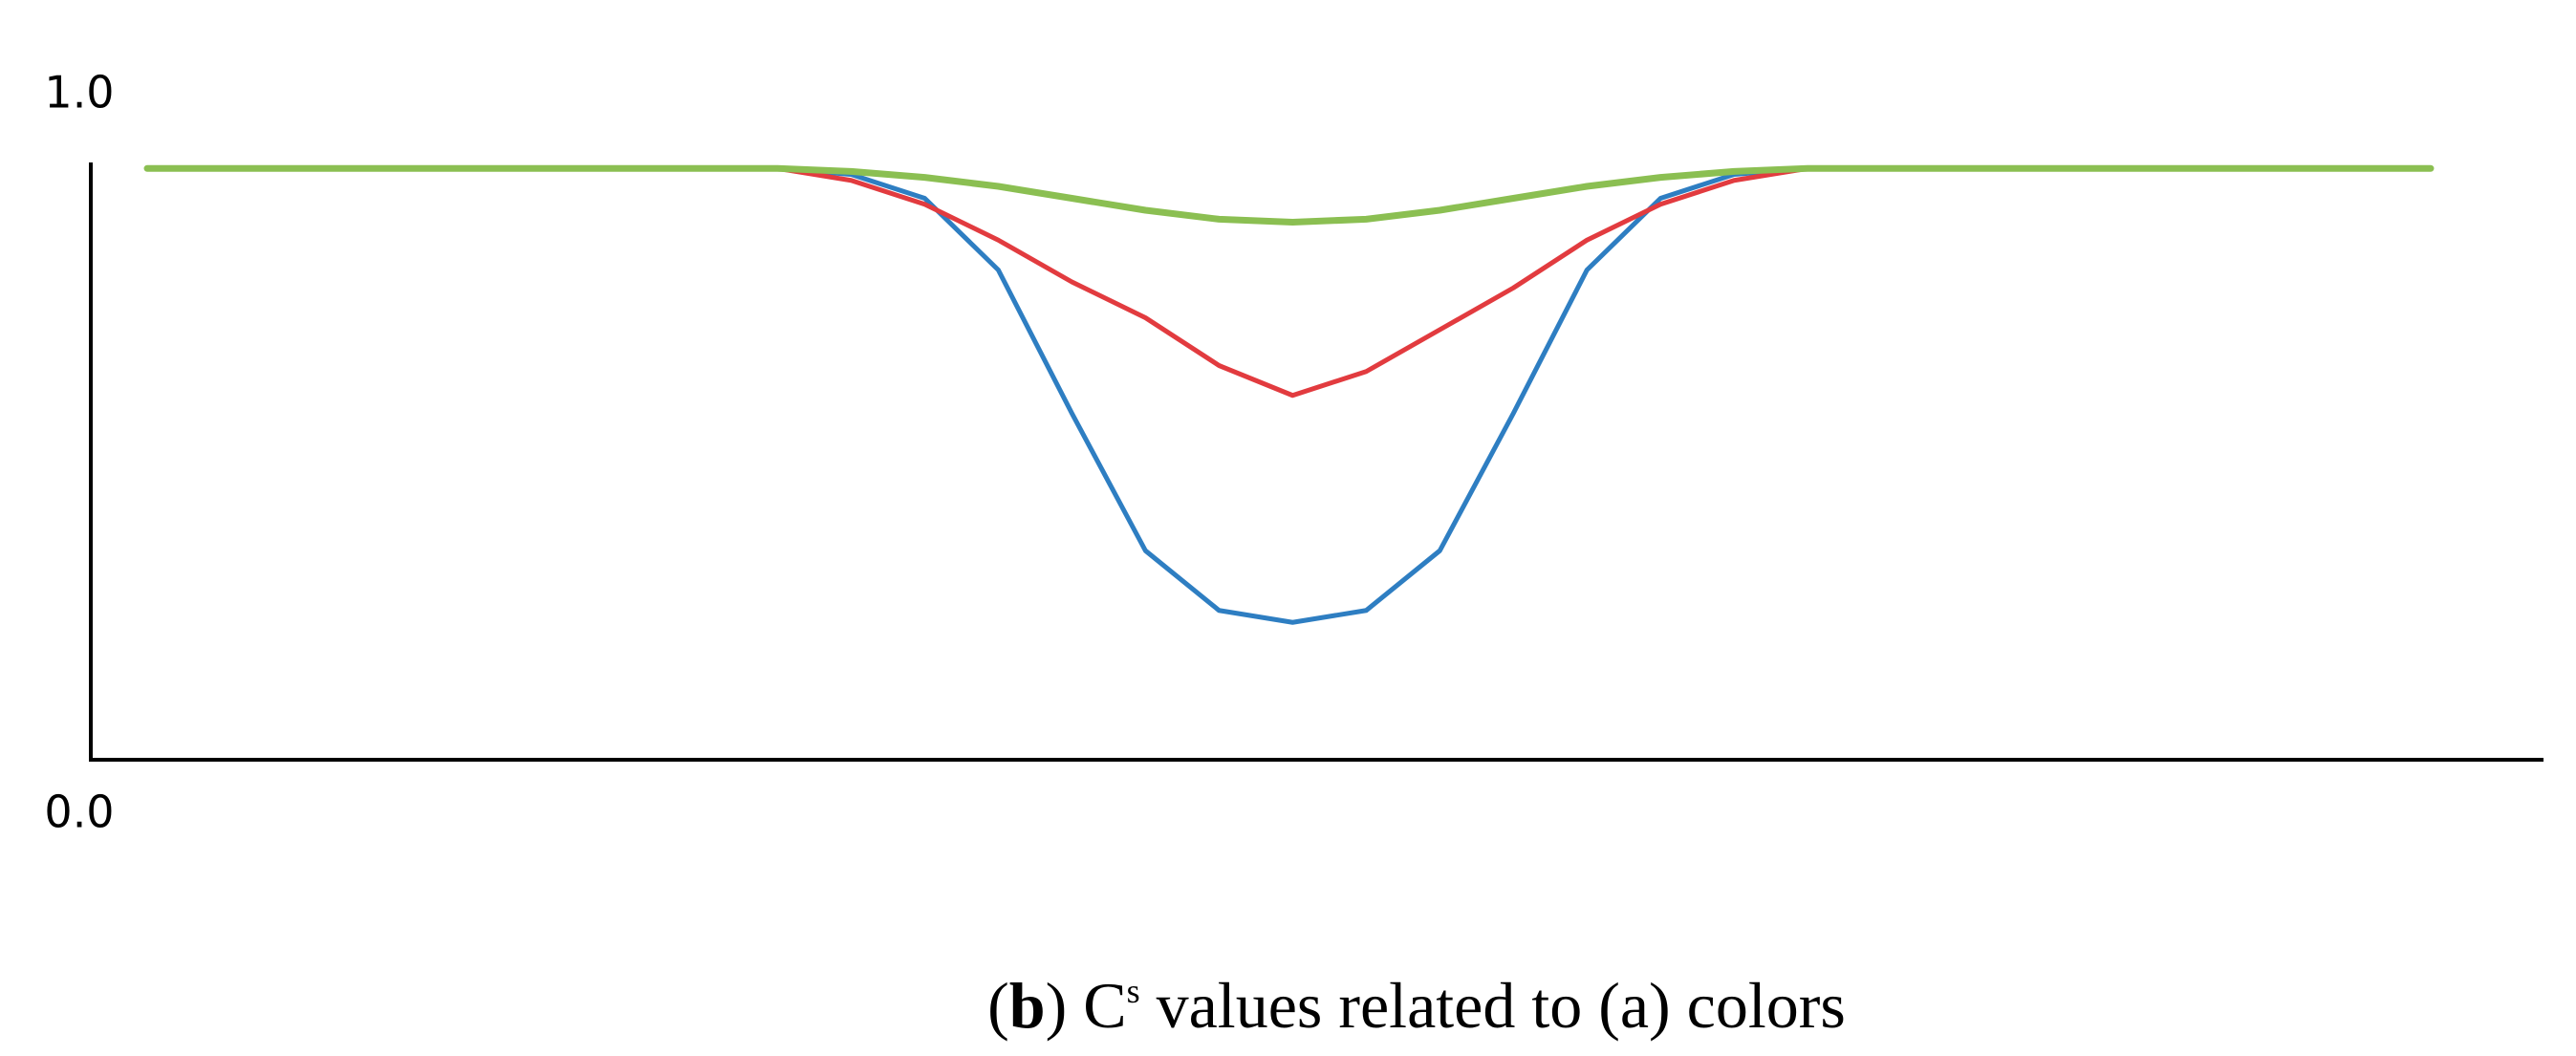 Image resolution: width=2576 pixels, height=1056 pixels. Describe the element at coordinates (1493, 1006) in the screenshot. I see `caption-rest: values related to (a) colors` at that location.